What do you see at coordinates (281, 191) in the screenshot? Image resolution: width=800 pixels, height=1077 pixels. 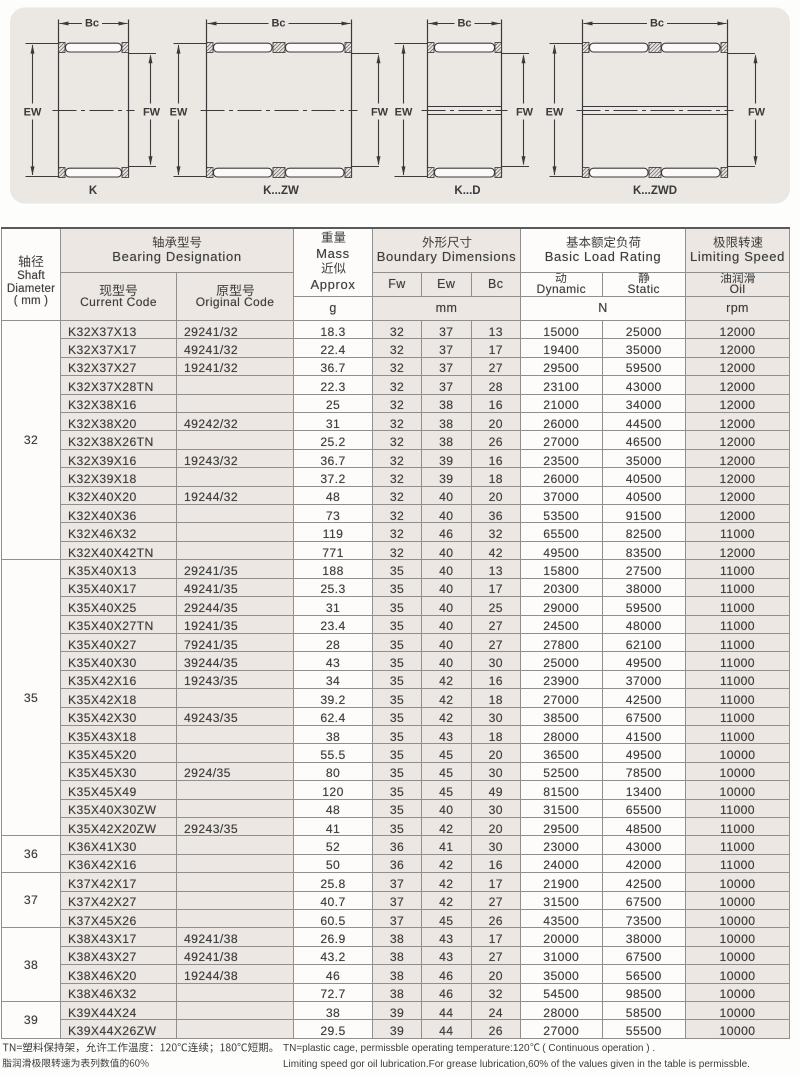 I see `svg-text: K...ZW` at bounding box center [281, 191].